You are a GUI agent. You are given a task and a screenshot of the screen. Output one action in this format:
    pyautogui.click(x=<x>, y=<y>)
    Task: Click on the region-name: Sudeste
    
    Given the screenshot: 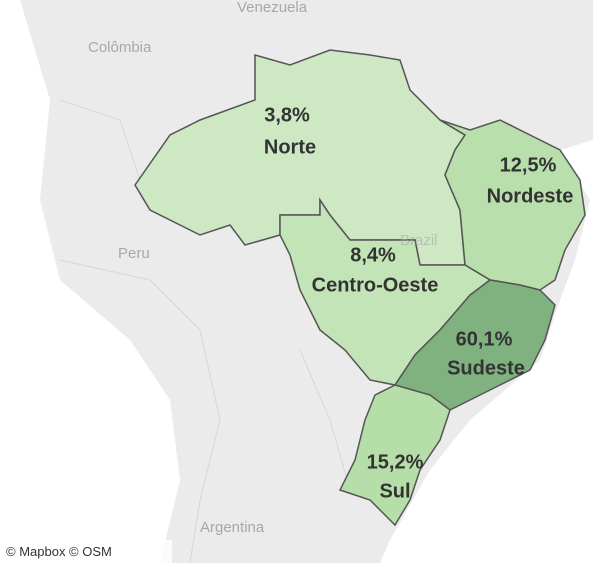 What is the action you would take?
    pyautogui.click(x=486, y=368)
    